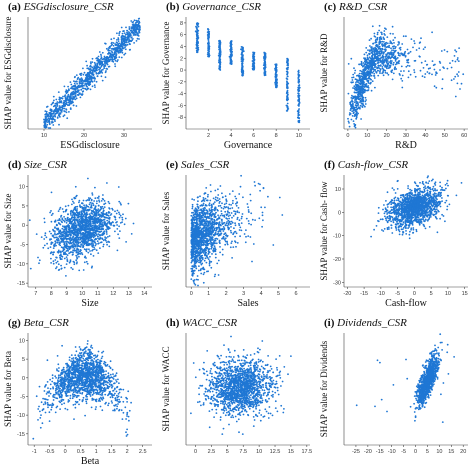 The width and height of the screenshot is (474, 474). Describe the element at coordinates (22, 188) in the screenshot. I see `y-tick-label: 10` at that location.